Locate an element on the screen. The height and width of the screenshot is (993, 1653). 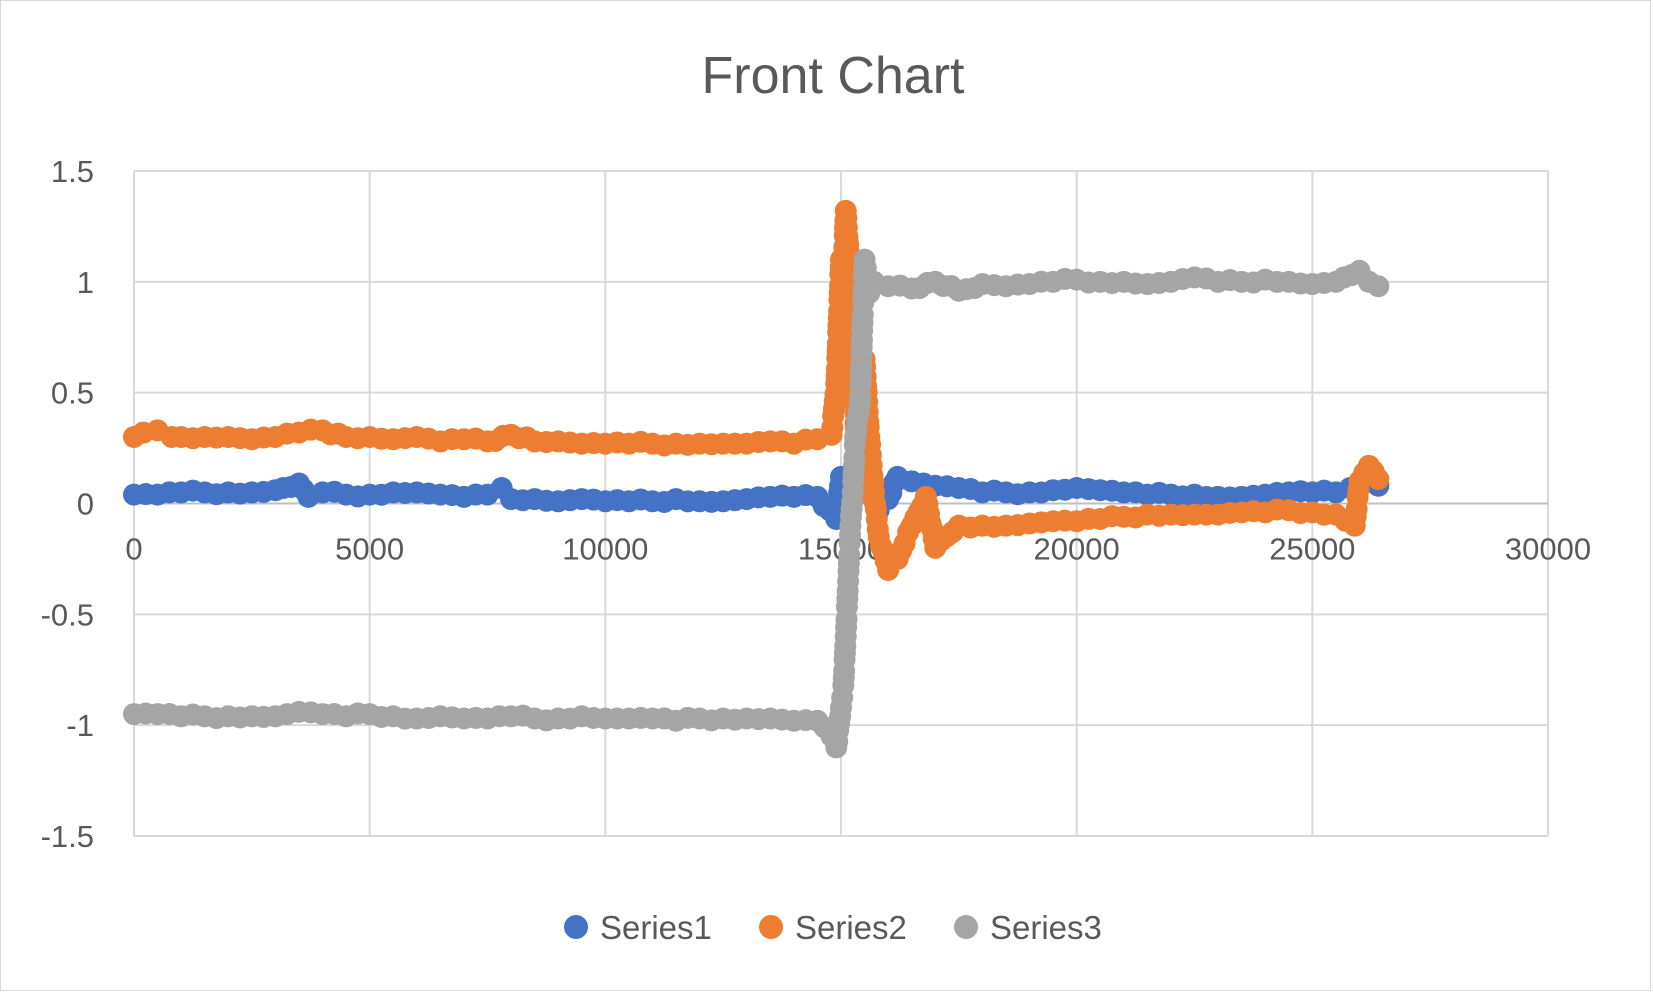
x-tick-label: 30000 is located at coordinates (1548, 549).